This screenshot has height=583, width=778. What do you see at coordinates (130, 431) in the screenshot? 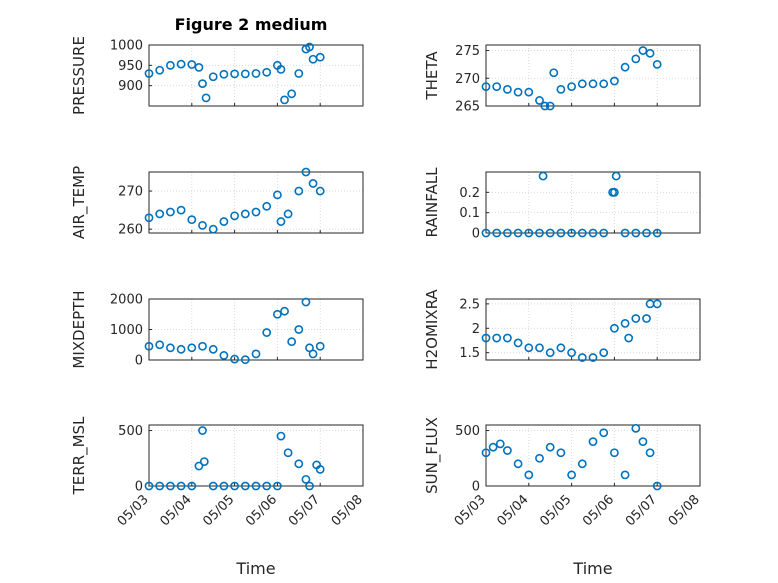
I see `y-tick-label: 500` at bounding box center [130, 431].